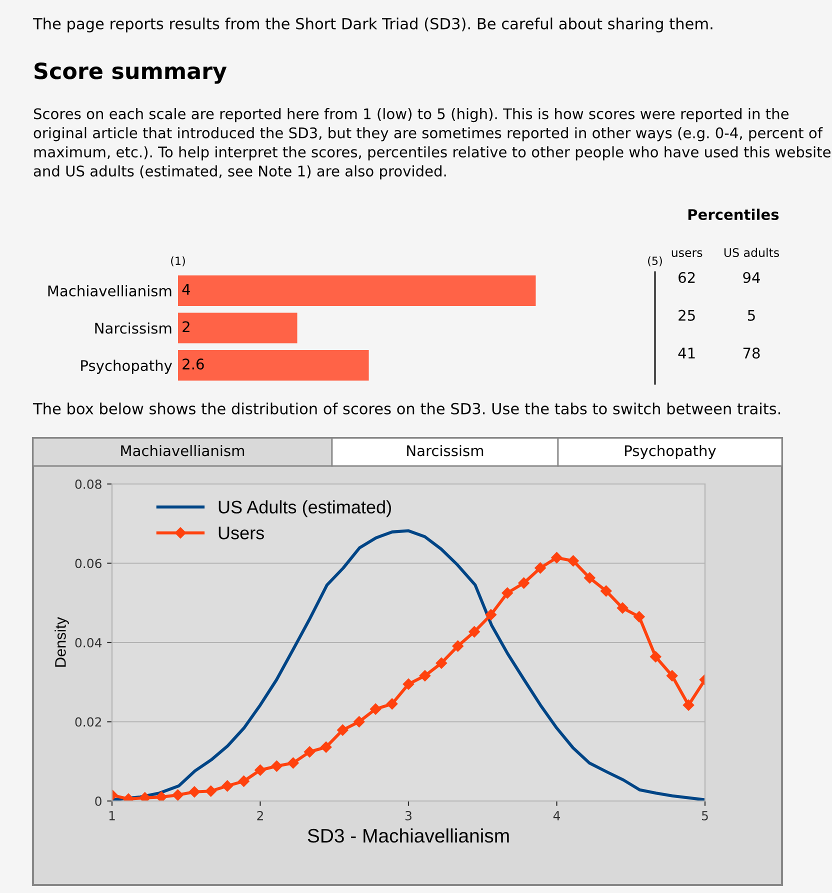 This screenshot has width=832, height=893. What do you see at coordinates (406, 408) in the screenshot?
I see `text: The box below shows the distribution of scores on the SD3. Use the tabs to switch between traits.` at bounding box center [406, 408].